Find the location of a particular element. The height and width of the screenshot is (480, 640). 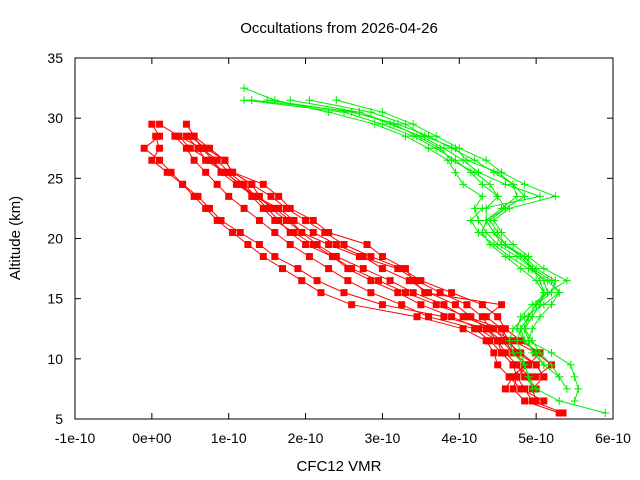

x-tick-label: -1e-10 is located at coordinates (75, 438).